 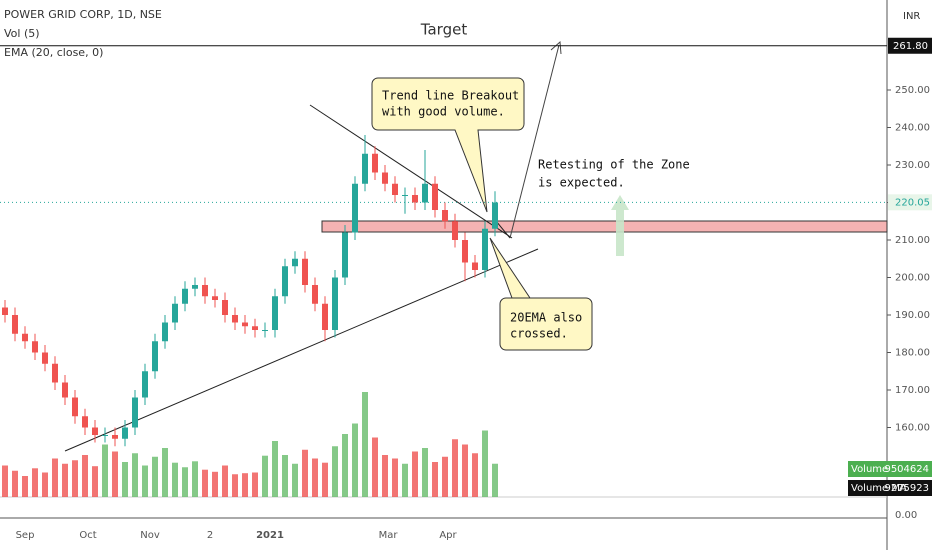 I want to click on y-tick-label: 200.00, so click(x=912, y=278).